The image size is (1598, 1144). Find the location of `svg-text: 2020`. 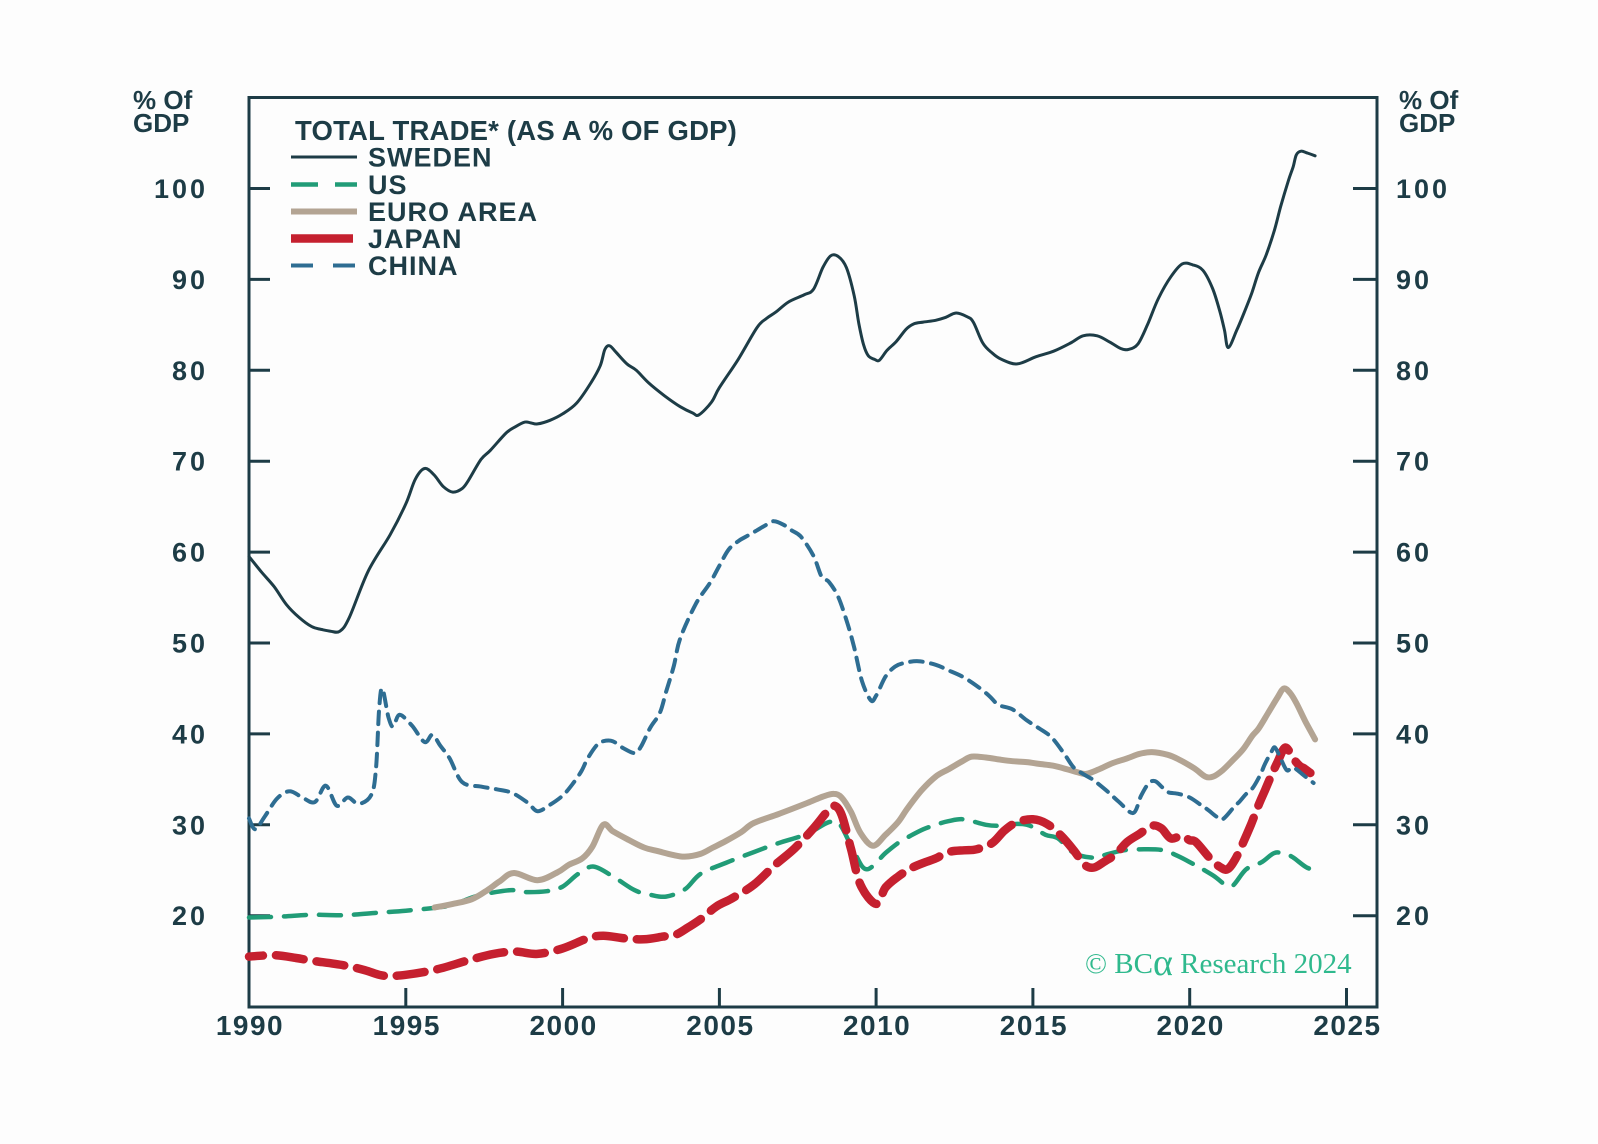

svg-text: 2020 is located at coordinates (1191, 1025).